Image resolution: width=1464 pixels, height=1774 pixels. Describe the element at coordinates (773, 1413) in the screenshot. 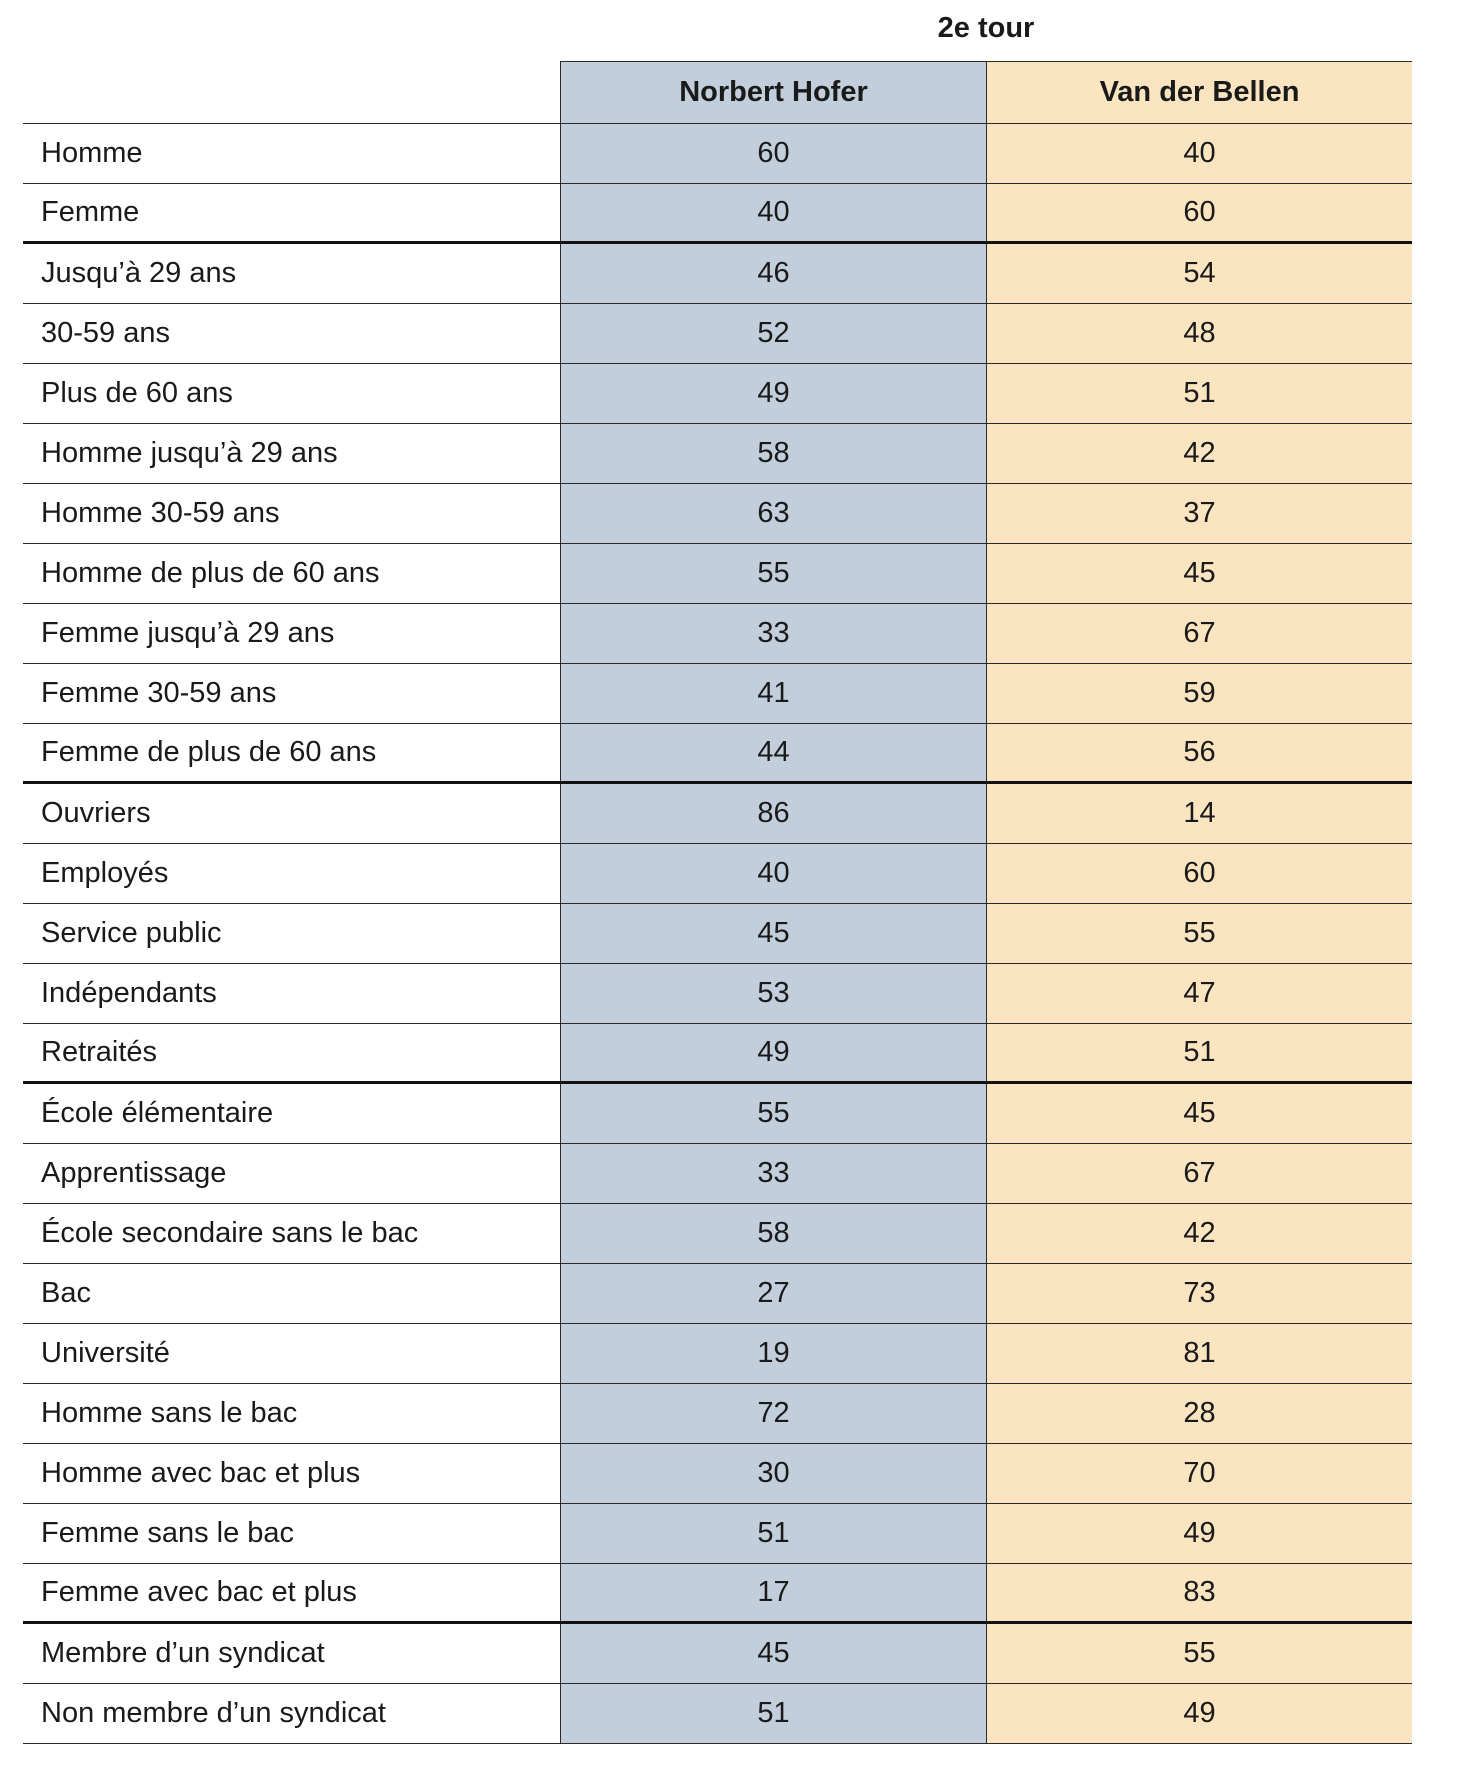

I see `hofer-value: 72` at that location.